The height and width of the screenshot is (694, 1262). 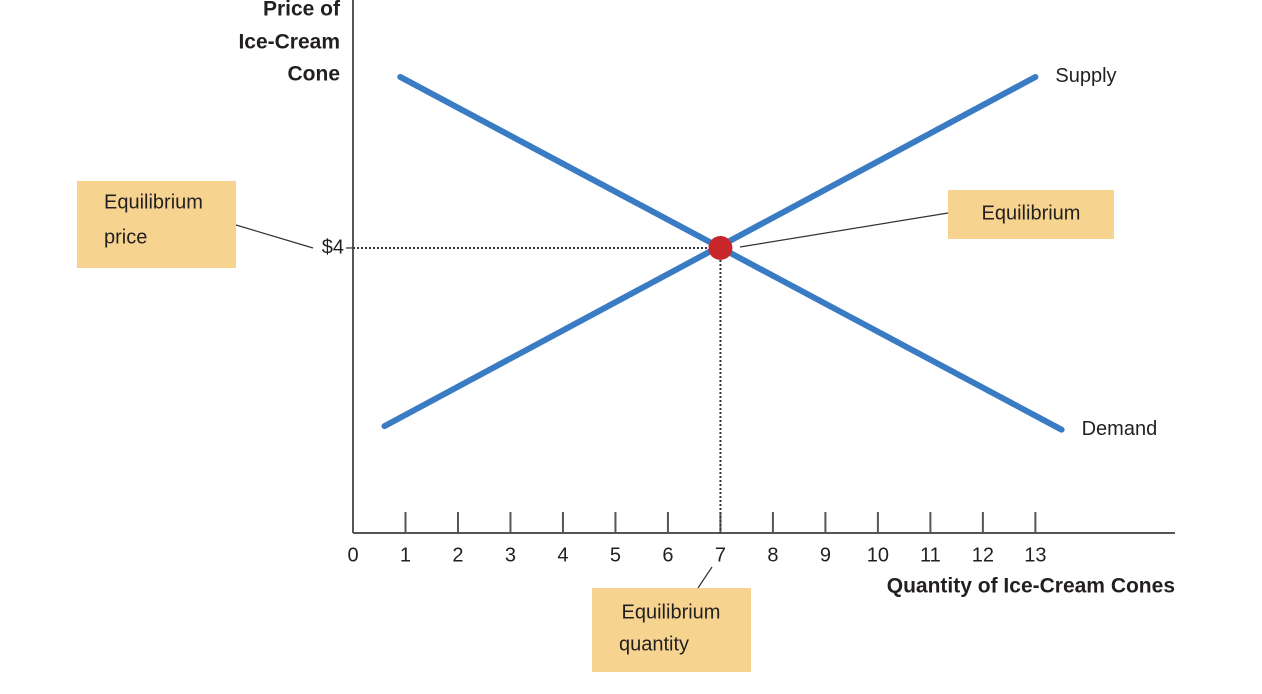 I want to click on x-tick-label: 6, so click(x=667, y=555).